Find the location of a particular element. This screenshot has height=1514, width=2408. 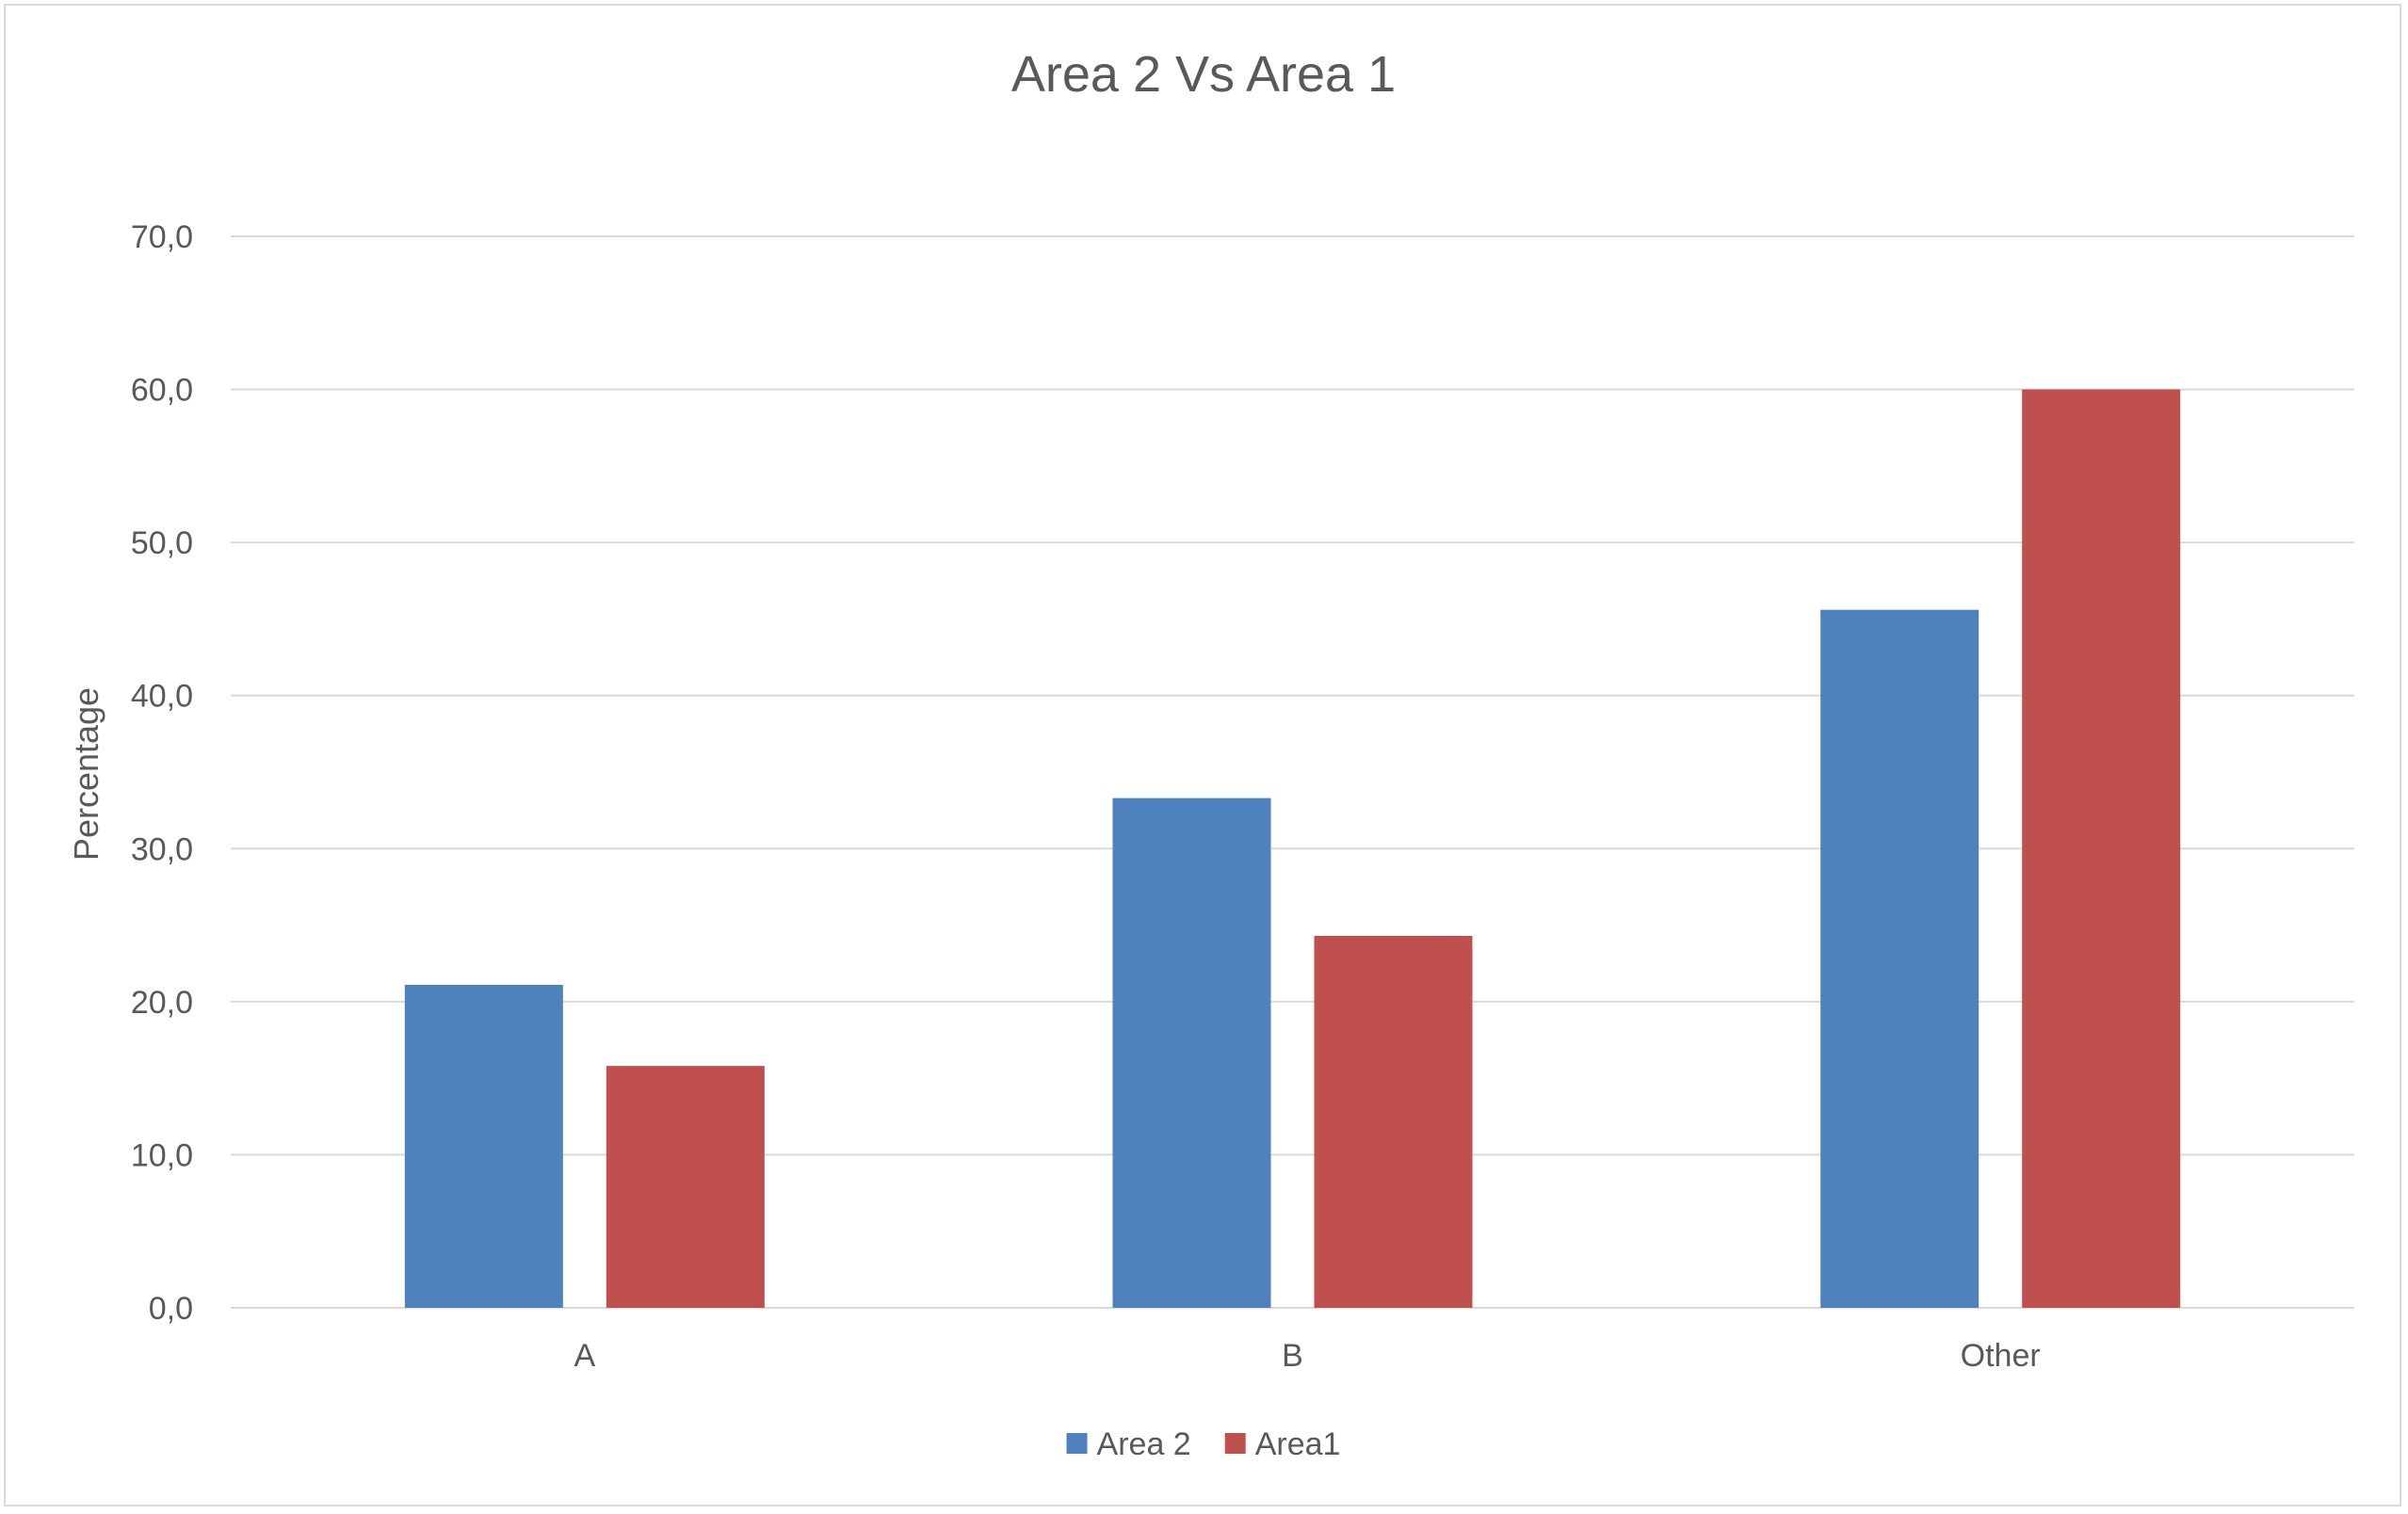

x-tick-label: A is located at coordinates (584, 1356).